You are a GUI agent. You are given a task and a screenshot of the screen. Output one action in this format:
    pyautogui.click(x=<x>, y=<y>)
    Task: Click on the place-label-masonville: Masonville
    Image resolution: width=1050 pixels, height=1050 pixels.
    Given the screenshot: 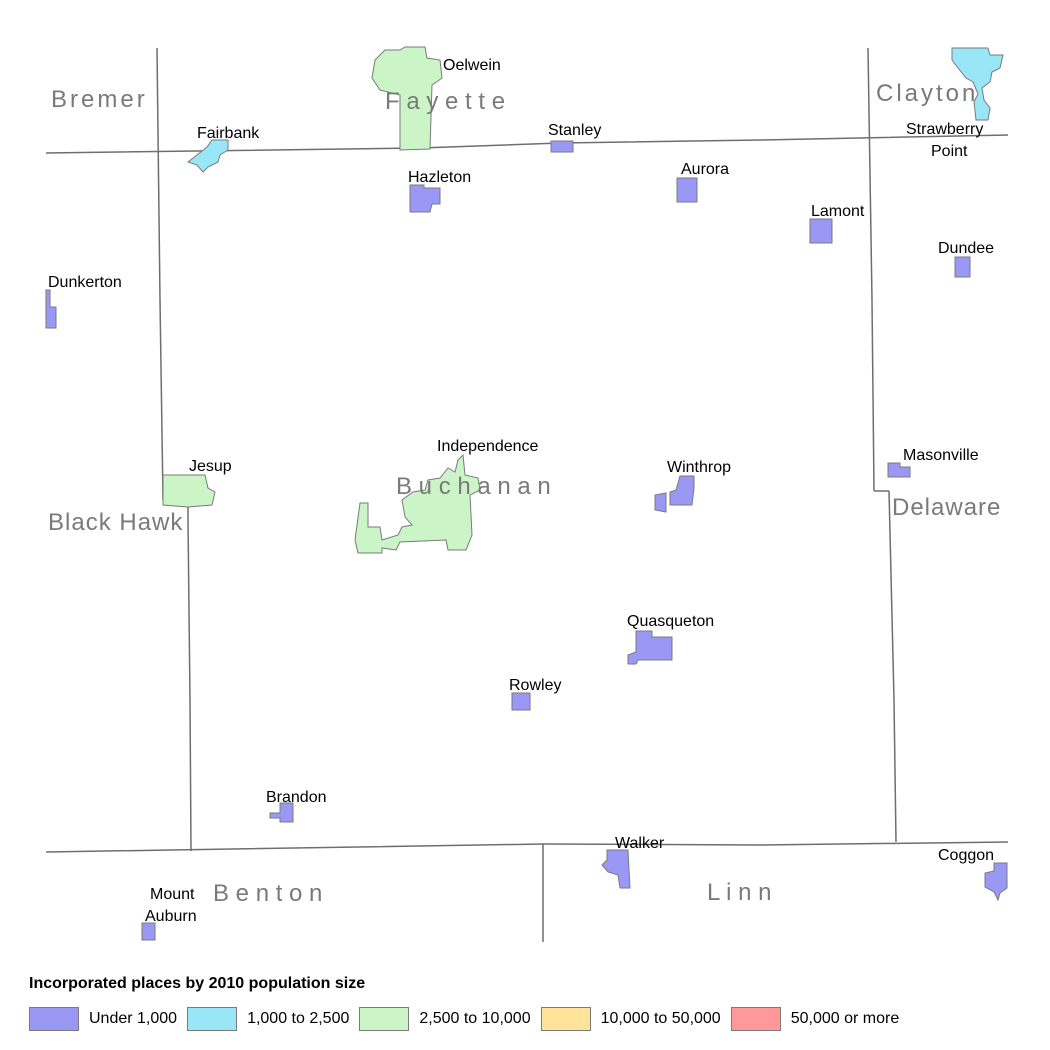 What is the action you would take?
    pyautogui.click(x=941, y=455)
    